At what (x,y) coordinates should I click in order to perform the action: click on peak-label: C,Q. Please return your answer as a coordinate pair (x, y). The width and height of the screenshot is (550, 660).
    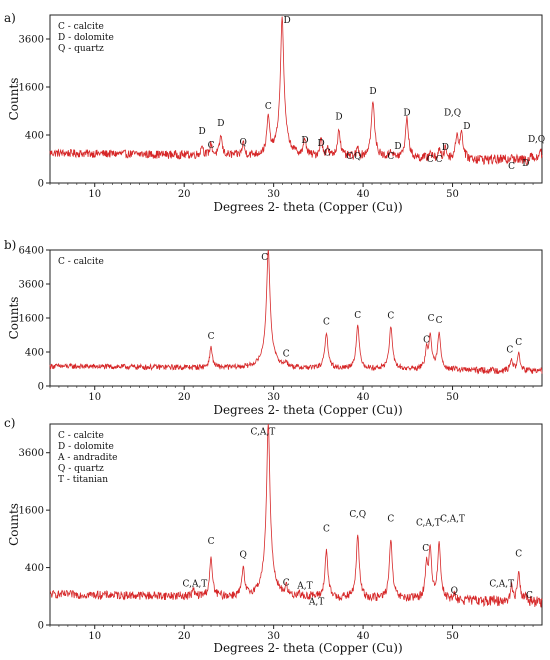
    Looking at the image, I should click on (357, 515).